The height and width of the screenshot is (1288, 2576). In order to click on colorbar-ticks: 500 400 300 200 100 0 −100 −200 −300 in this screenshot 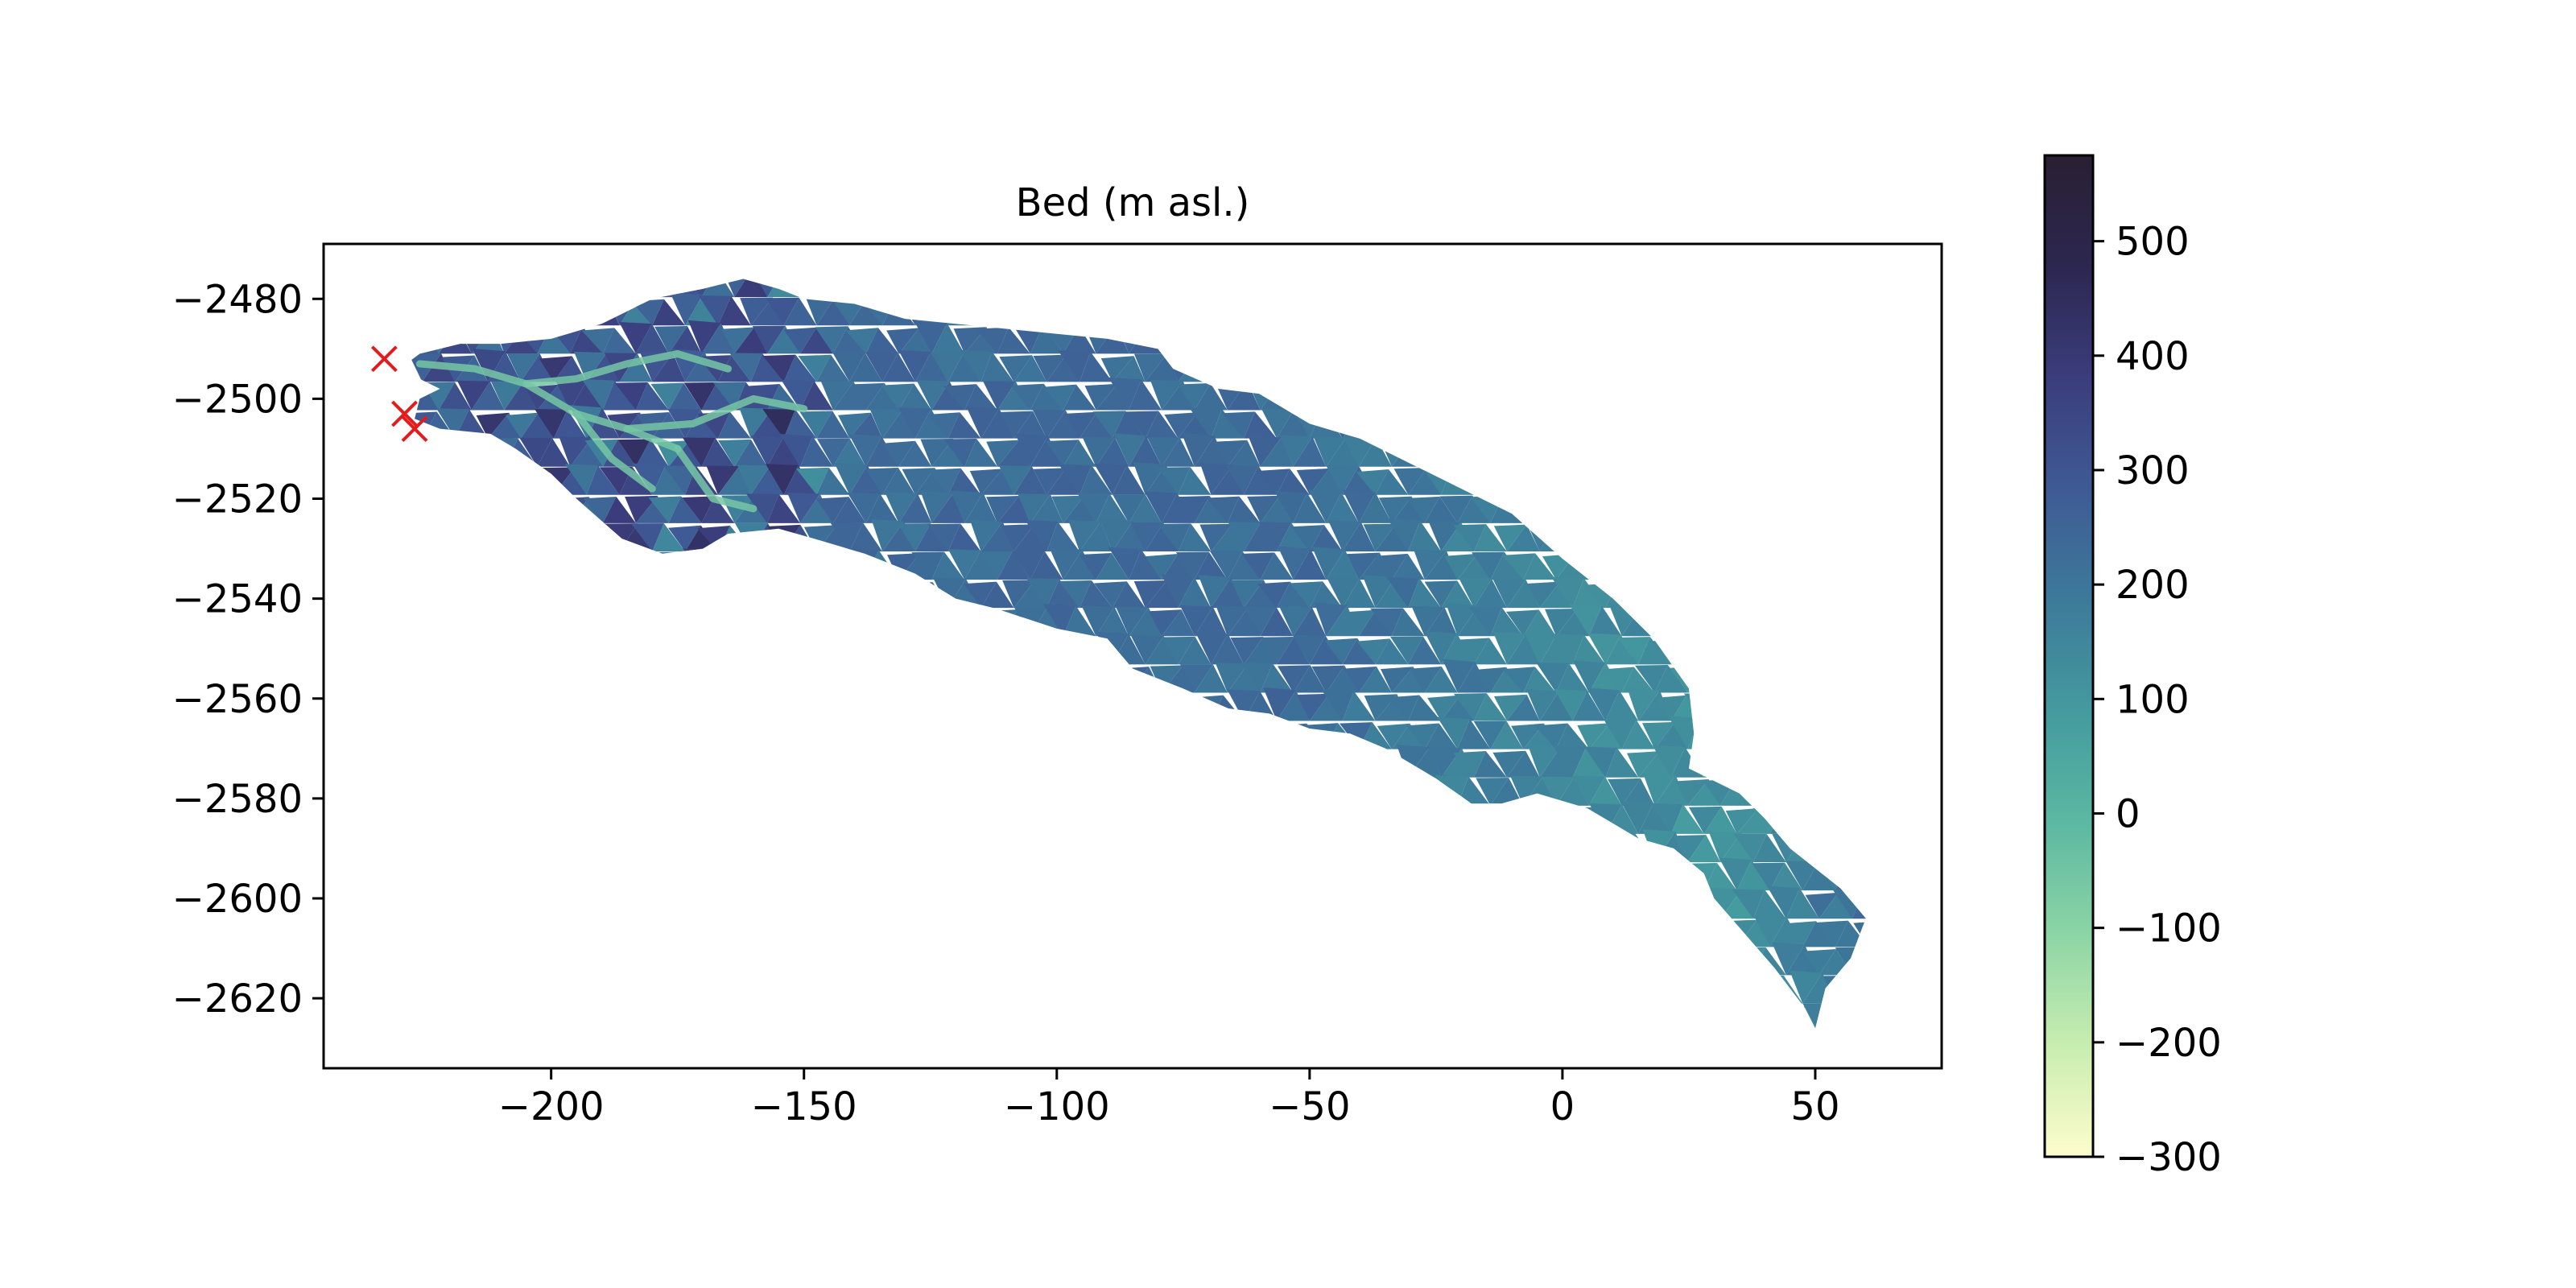, I will do `click(2157, 700)`.